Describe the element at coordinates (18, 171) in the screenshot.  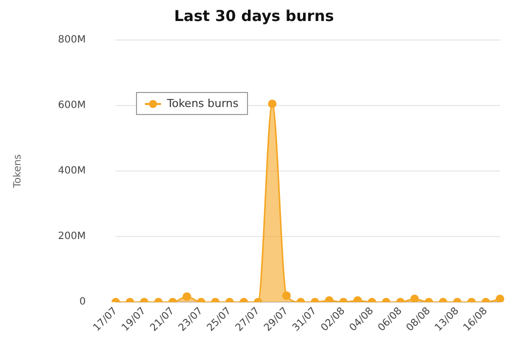
I see `y-axis-title: Tokens` at that location.